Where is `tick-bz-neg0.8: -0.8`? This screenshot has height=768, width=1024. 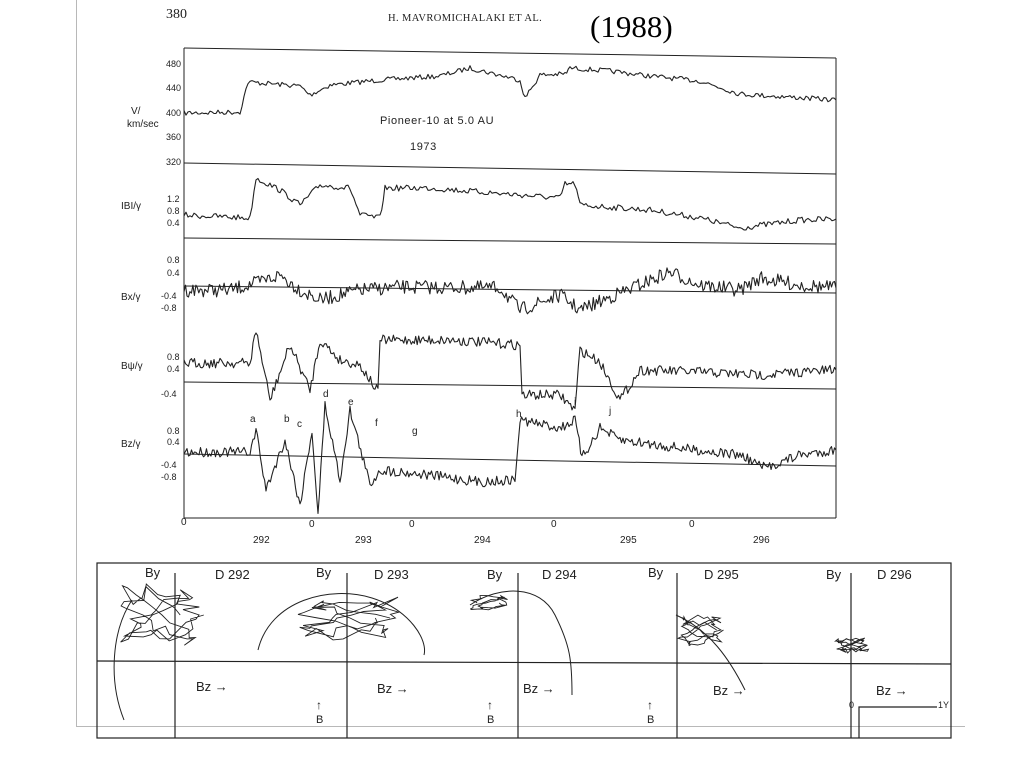 tick-bz-neg0.8: -0.8 is located at coordinates (169, 477).